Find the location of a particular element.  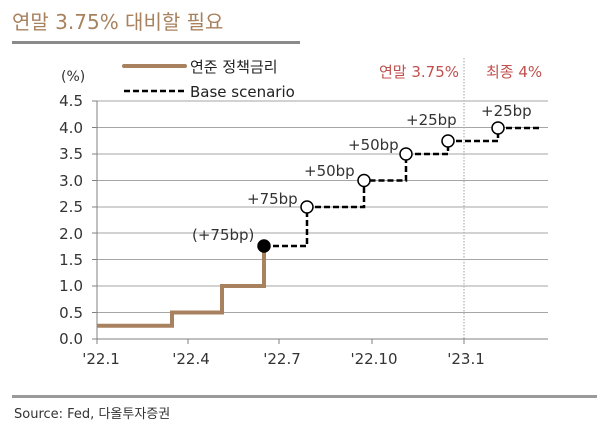

y-tick-labels: 4.5 4.0 3.5 3.0 2.5 2.0 1.5 1.0 0.5 0.0 is located at coordinates (71, 220).